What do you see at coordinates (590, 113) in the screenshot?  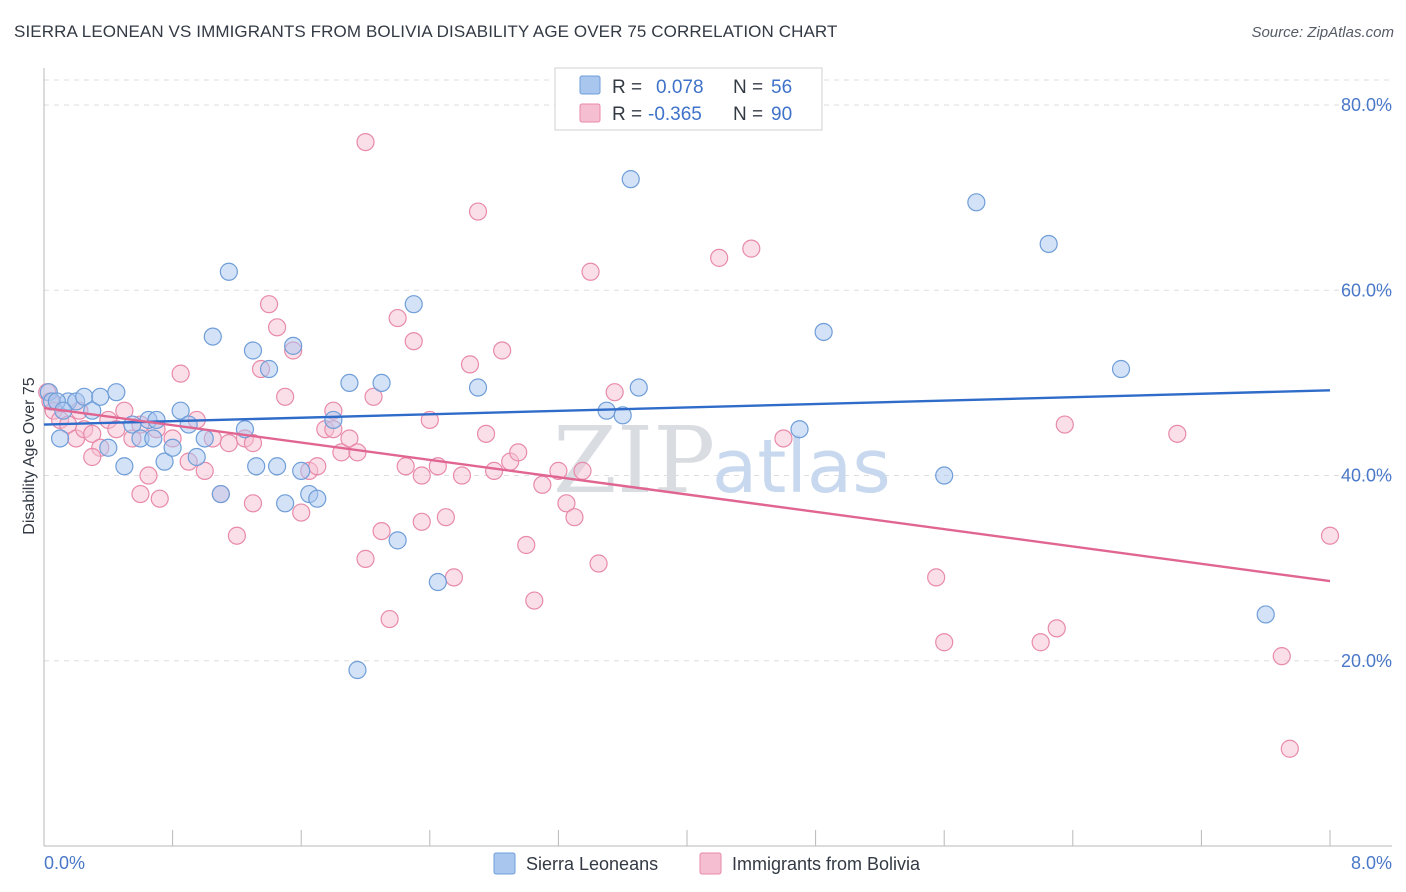 I see `legend-swatch-pink` at bounding box center [590, 113].